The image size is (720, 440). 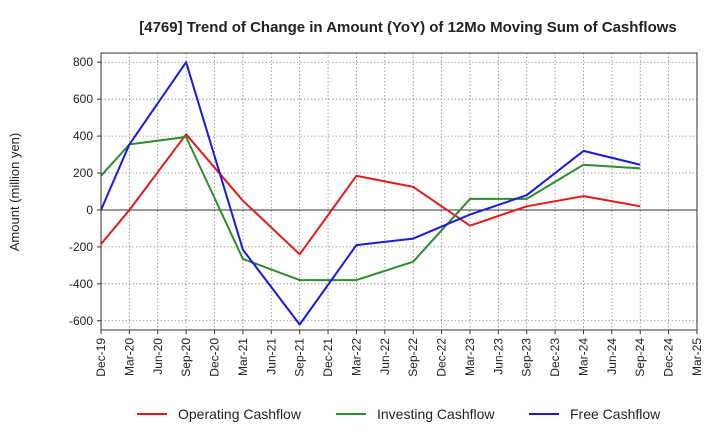 What do you see at coordinates (527, 357) in the screenshot?
I see `x-tick-label: Sep-23` at bounding box center [527, 357].